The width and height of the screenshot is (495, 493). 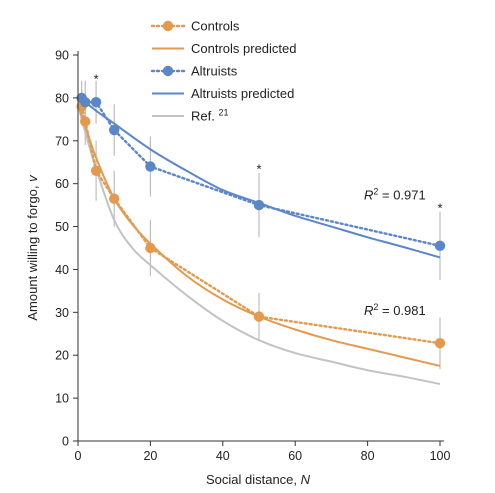 I want to click on r-squared-value: = 0.981, so click(x=401, y=310).